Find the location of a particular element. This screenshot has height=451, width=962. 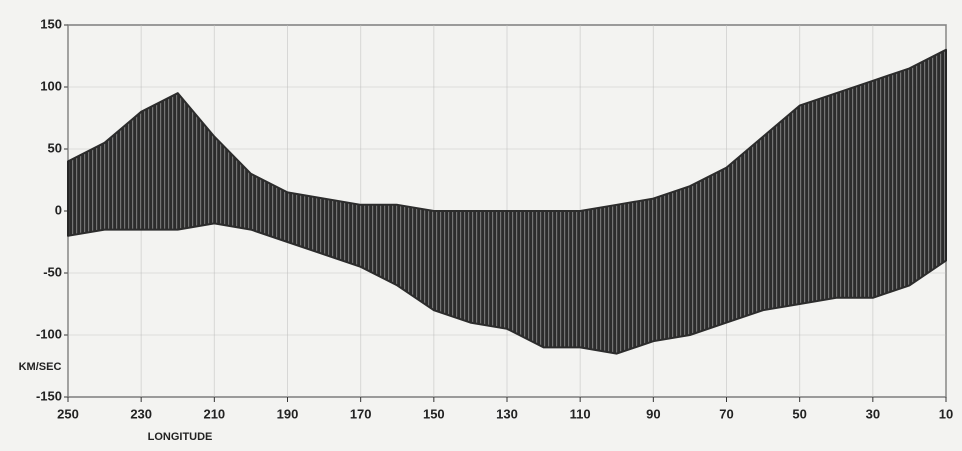

x-tick-label: 110 is located at coordinates (580, 413).